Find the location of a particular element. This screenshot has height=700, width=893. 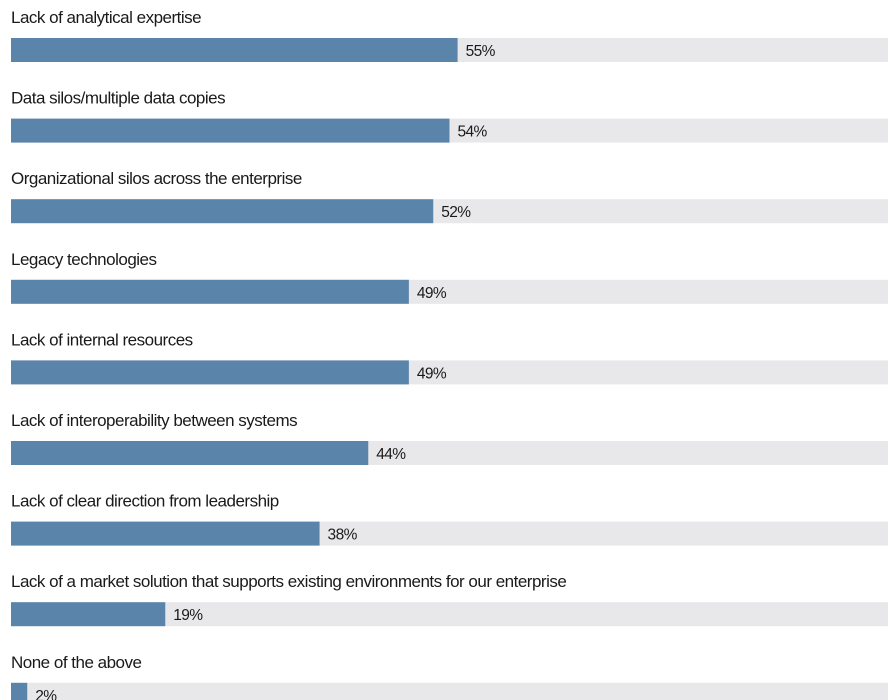

category-label: Lack of analytical expertise is located at coordinates (106, 17).